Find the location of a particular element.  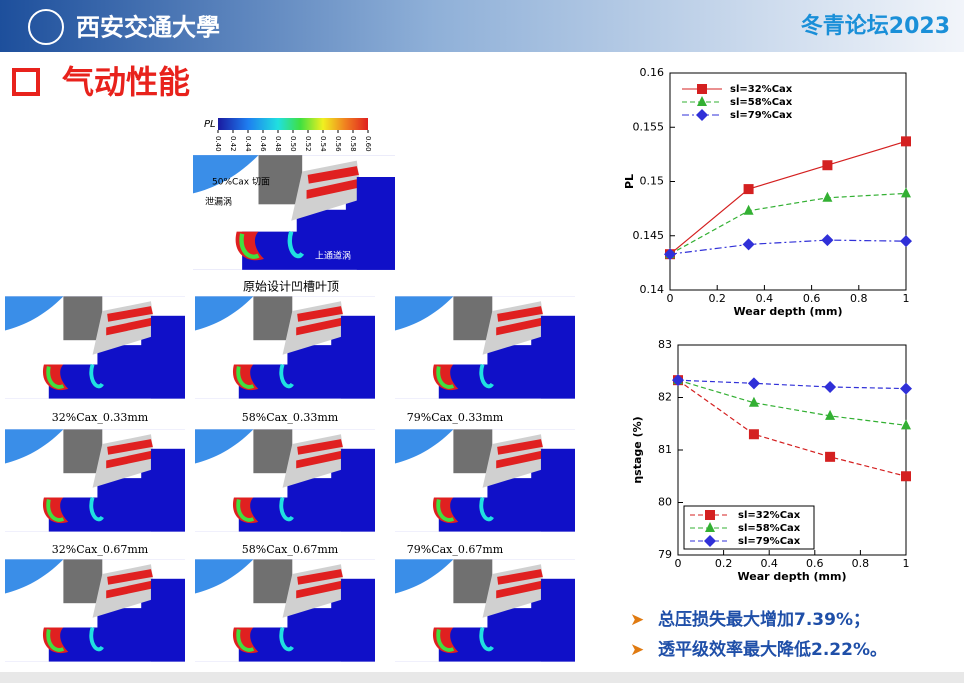

university-name: 西安交通大學 is located at coordinates (148, 27).